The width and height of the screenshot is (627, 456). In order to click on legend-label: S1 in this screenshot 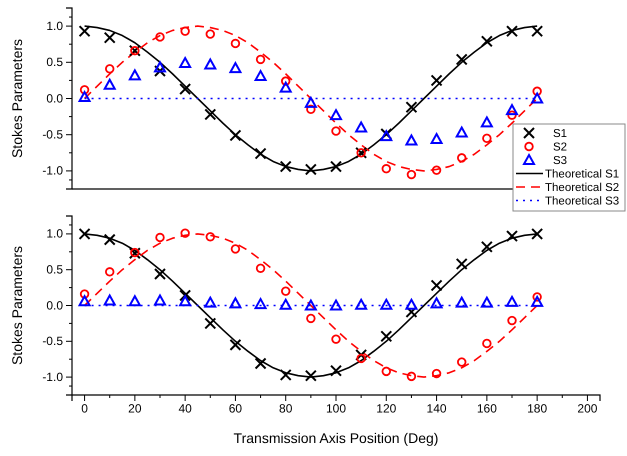, I will do `click(560, 134)`.